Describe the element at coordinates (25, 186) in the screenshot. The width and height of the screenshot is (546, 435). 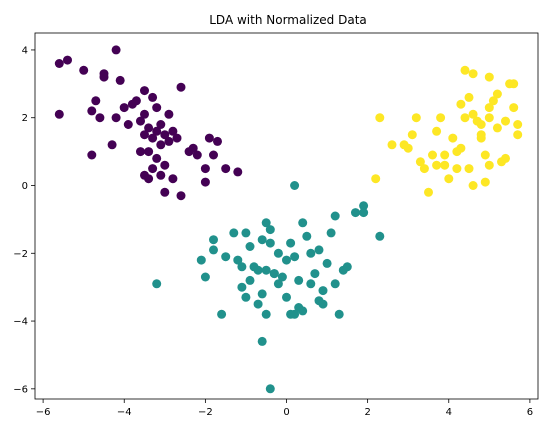
I see `y-tick-label: 0` at that location.